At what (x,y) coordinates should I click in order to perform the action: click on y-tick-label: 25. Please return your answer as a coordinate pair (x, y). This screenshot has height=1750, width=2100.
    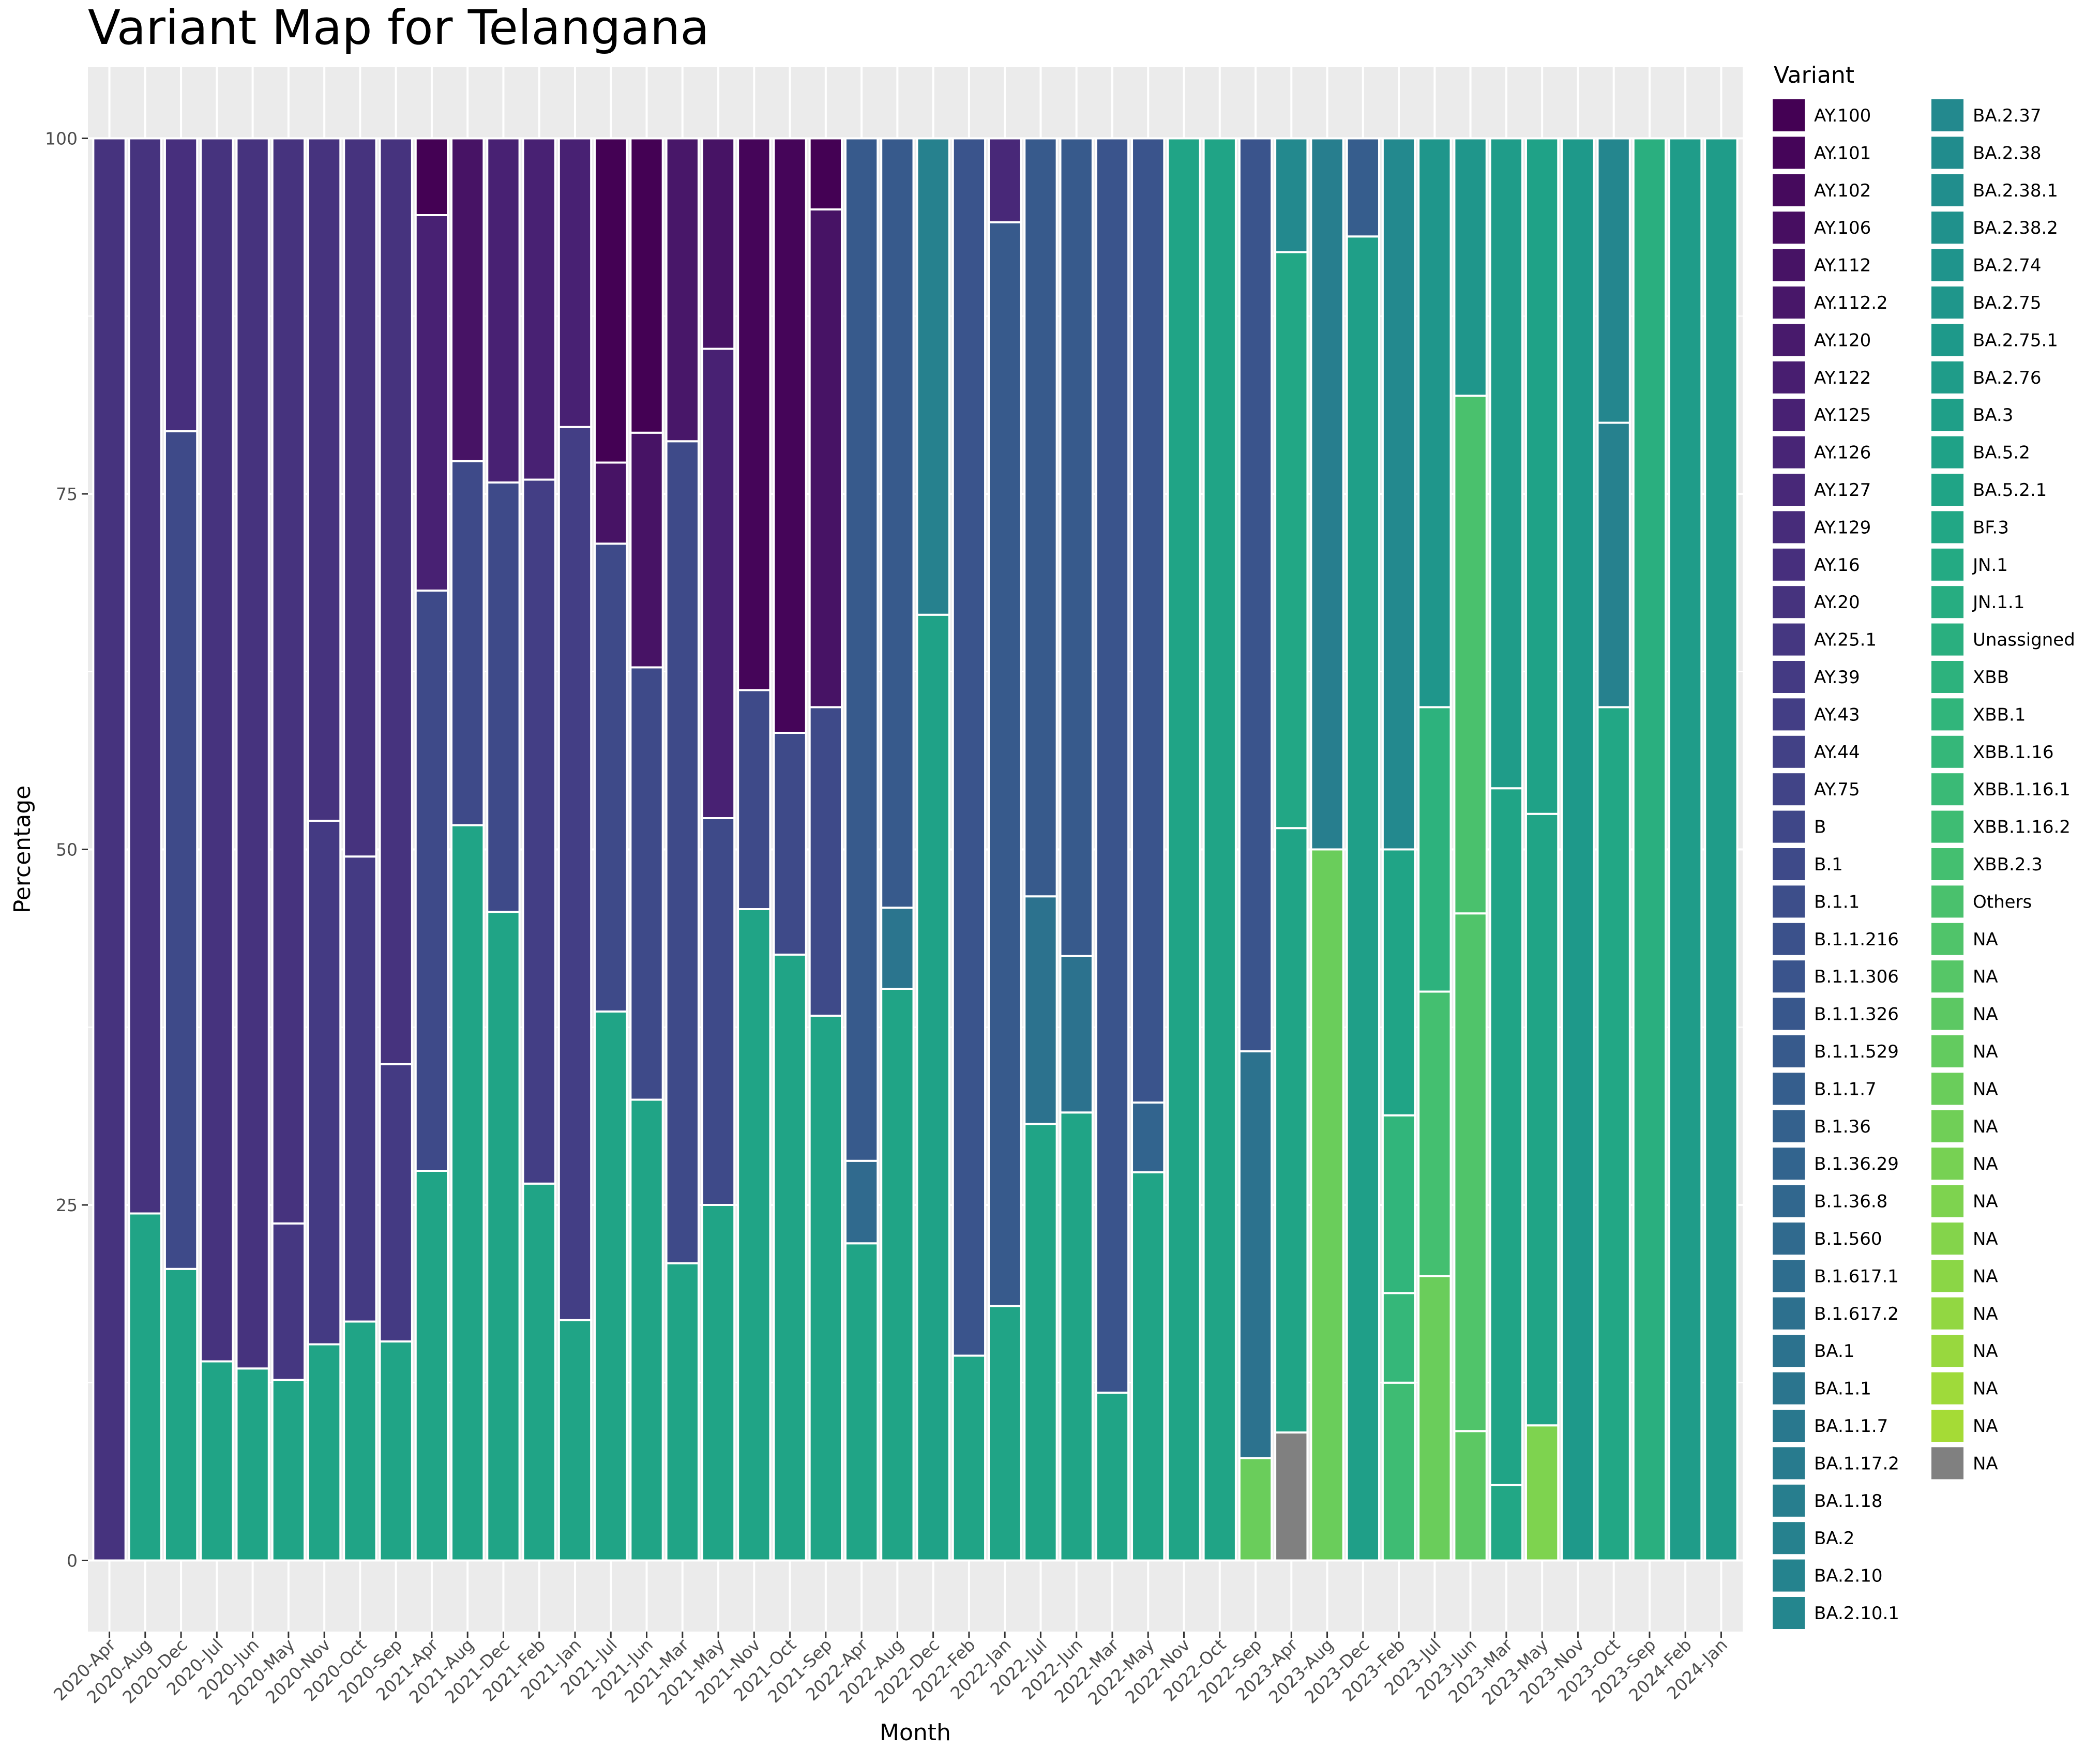
    Looking at the image, I should click on (67, 1205).